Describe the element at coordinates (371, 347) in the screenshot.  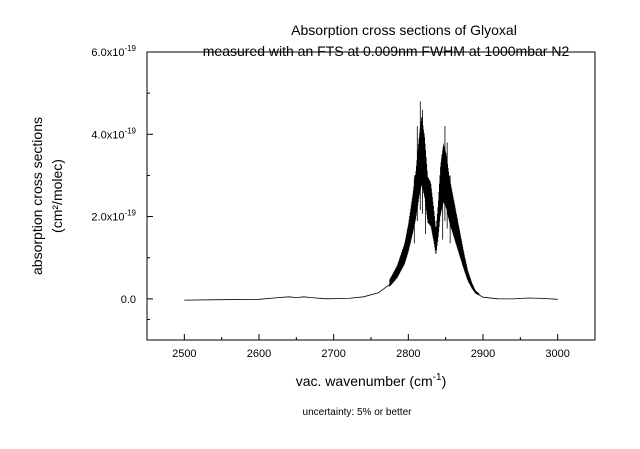
I see `x-axis: 2500 2600 2700 2800 2900 3000` at that location.